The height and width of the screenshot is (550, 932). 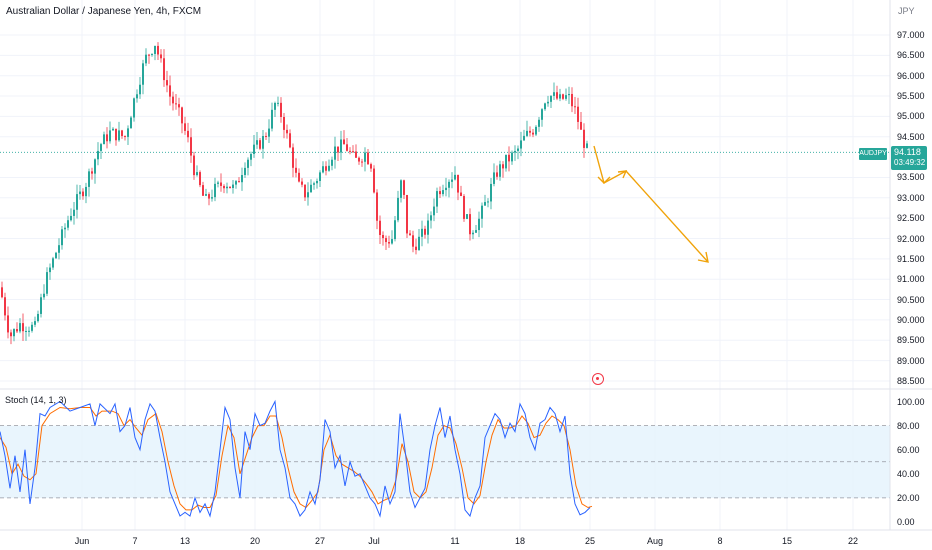 I want to click on price-tick-label: 97.000, so click(x=911, y=35).